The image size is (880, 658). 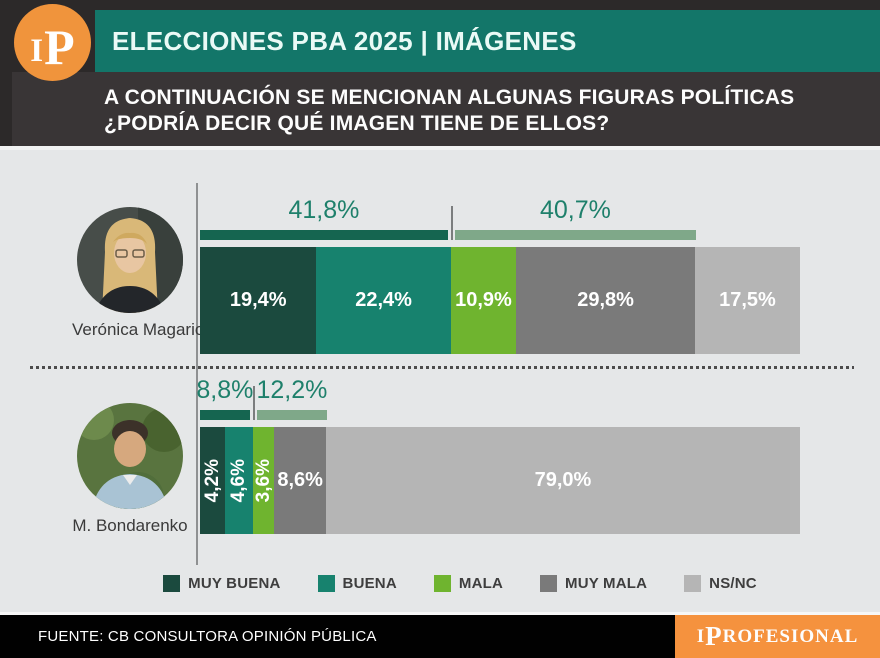 What do you see at coordinates (292, 390) in the screenshot?
I see `negative-total-label: 12,2%` at bounding box center [292, 390].